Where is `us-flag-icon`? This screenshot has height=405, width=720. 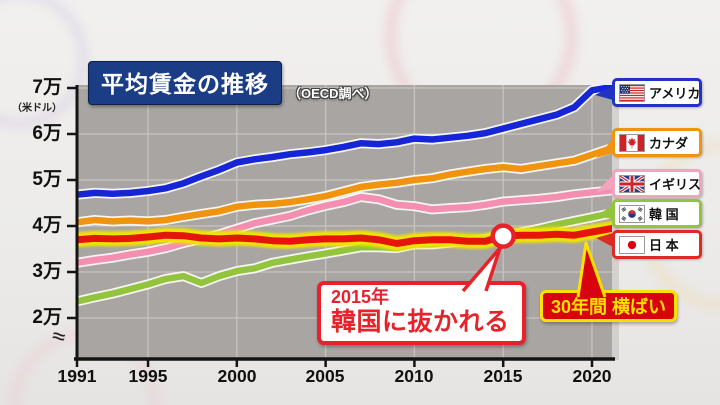
us-flag-icon is located at coordinates (632, 92).